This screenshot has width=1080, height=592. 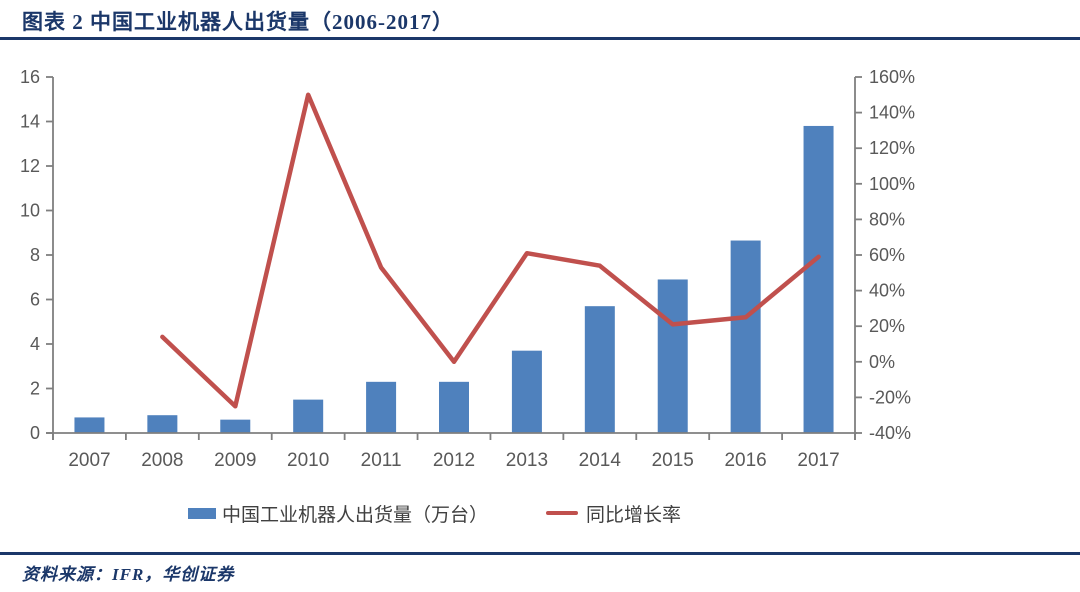 I want to click on x-axis-label-2011: 2011, so click(x=381, y=460).